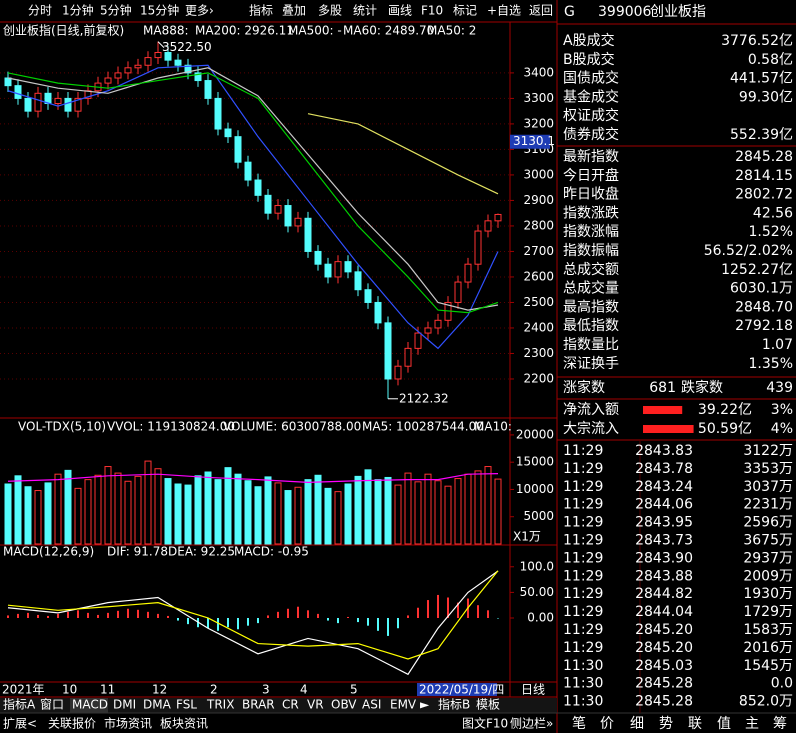  I want to click on stat-value: 99.30亿, so click(766, 97).